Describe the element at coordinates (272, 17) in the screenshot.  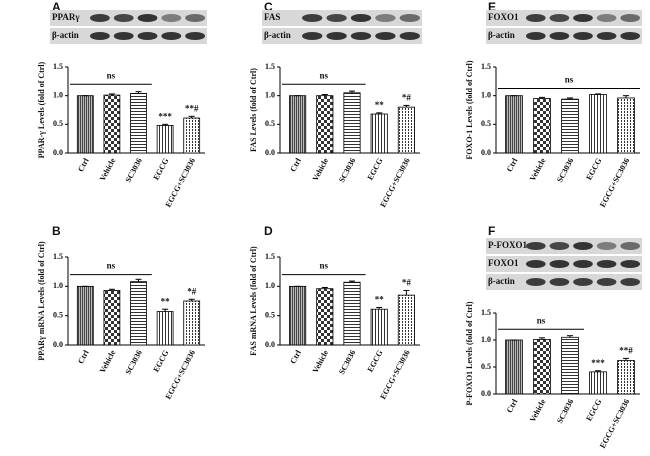
I see `blot-label: FAS` at that location.